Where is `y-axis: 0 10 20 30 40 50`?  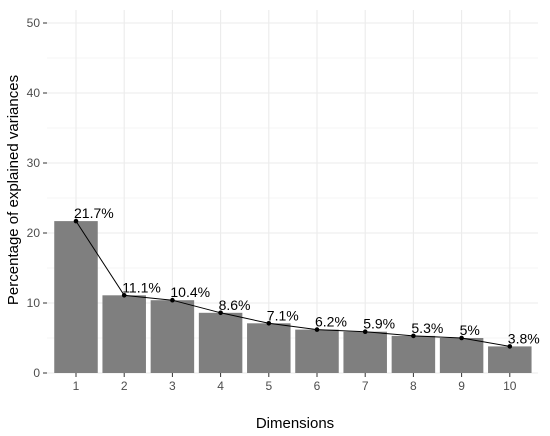
y-axis: 0 10 20 30 40 50 is located at coordinates (37, 198).